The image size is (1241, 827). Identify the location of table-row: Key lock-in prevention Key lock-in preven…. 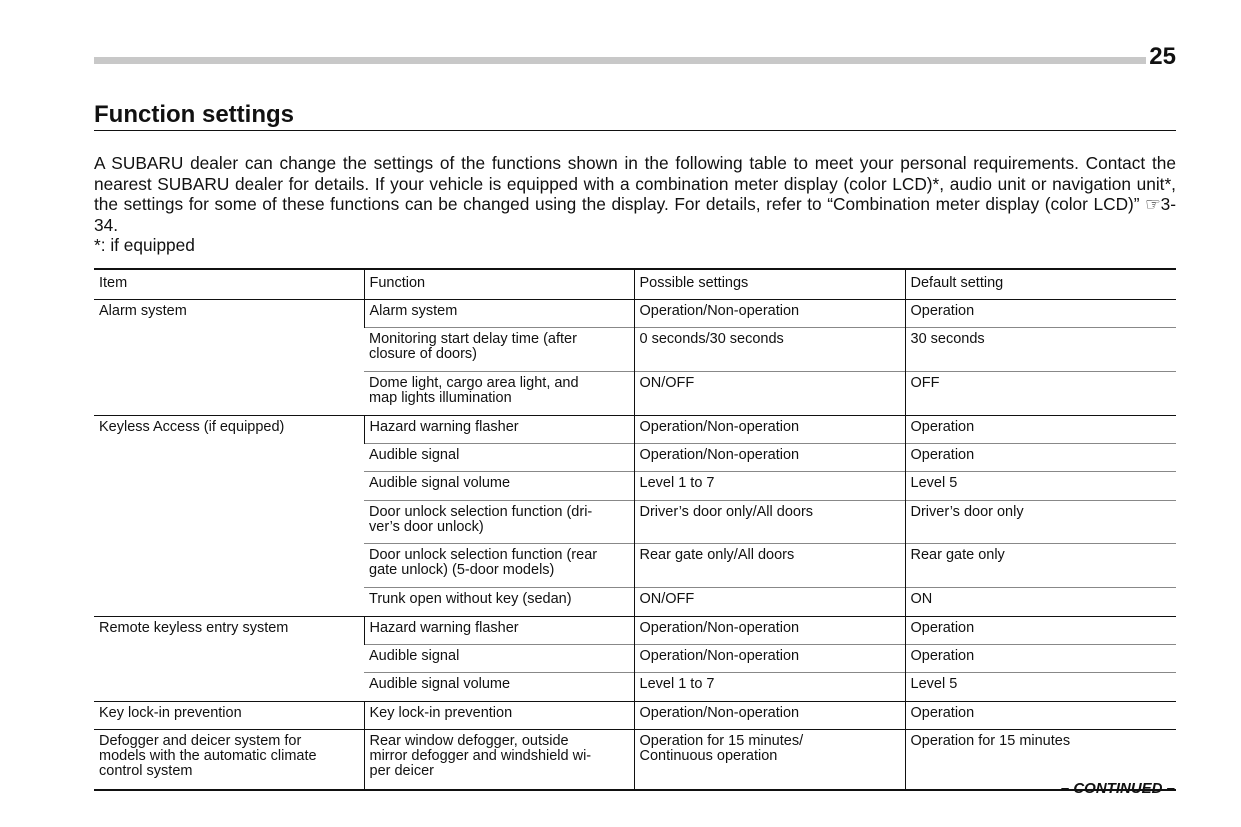
(635, 715).